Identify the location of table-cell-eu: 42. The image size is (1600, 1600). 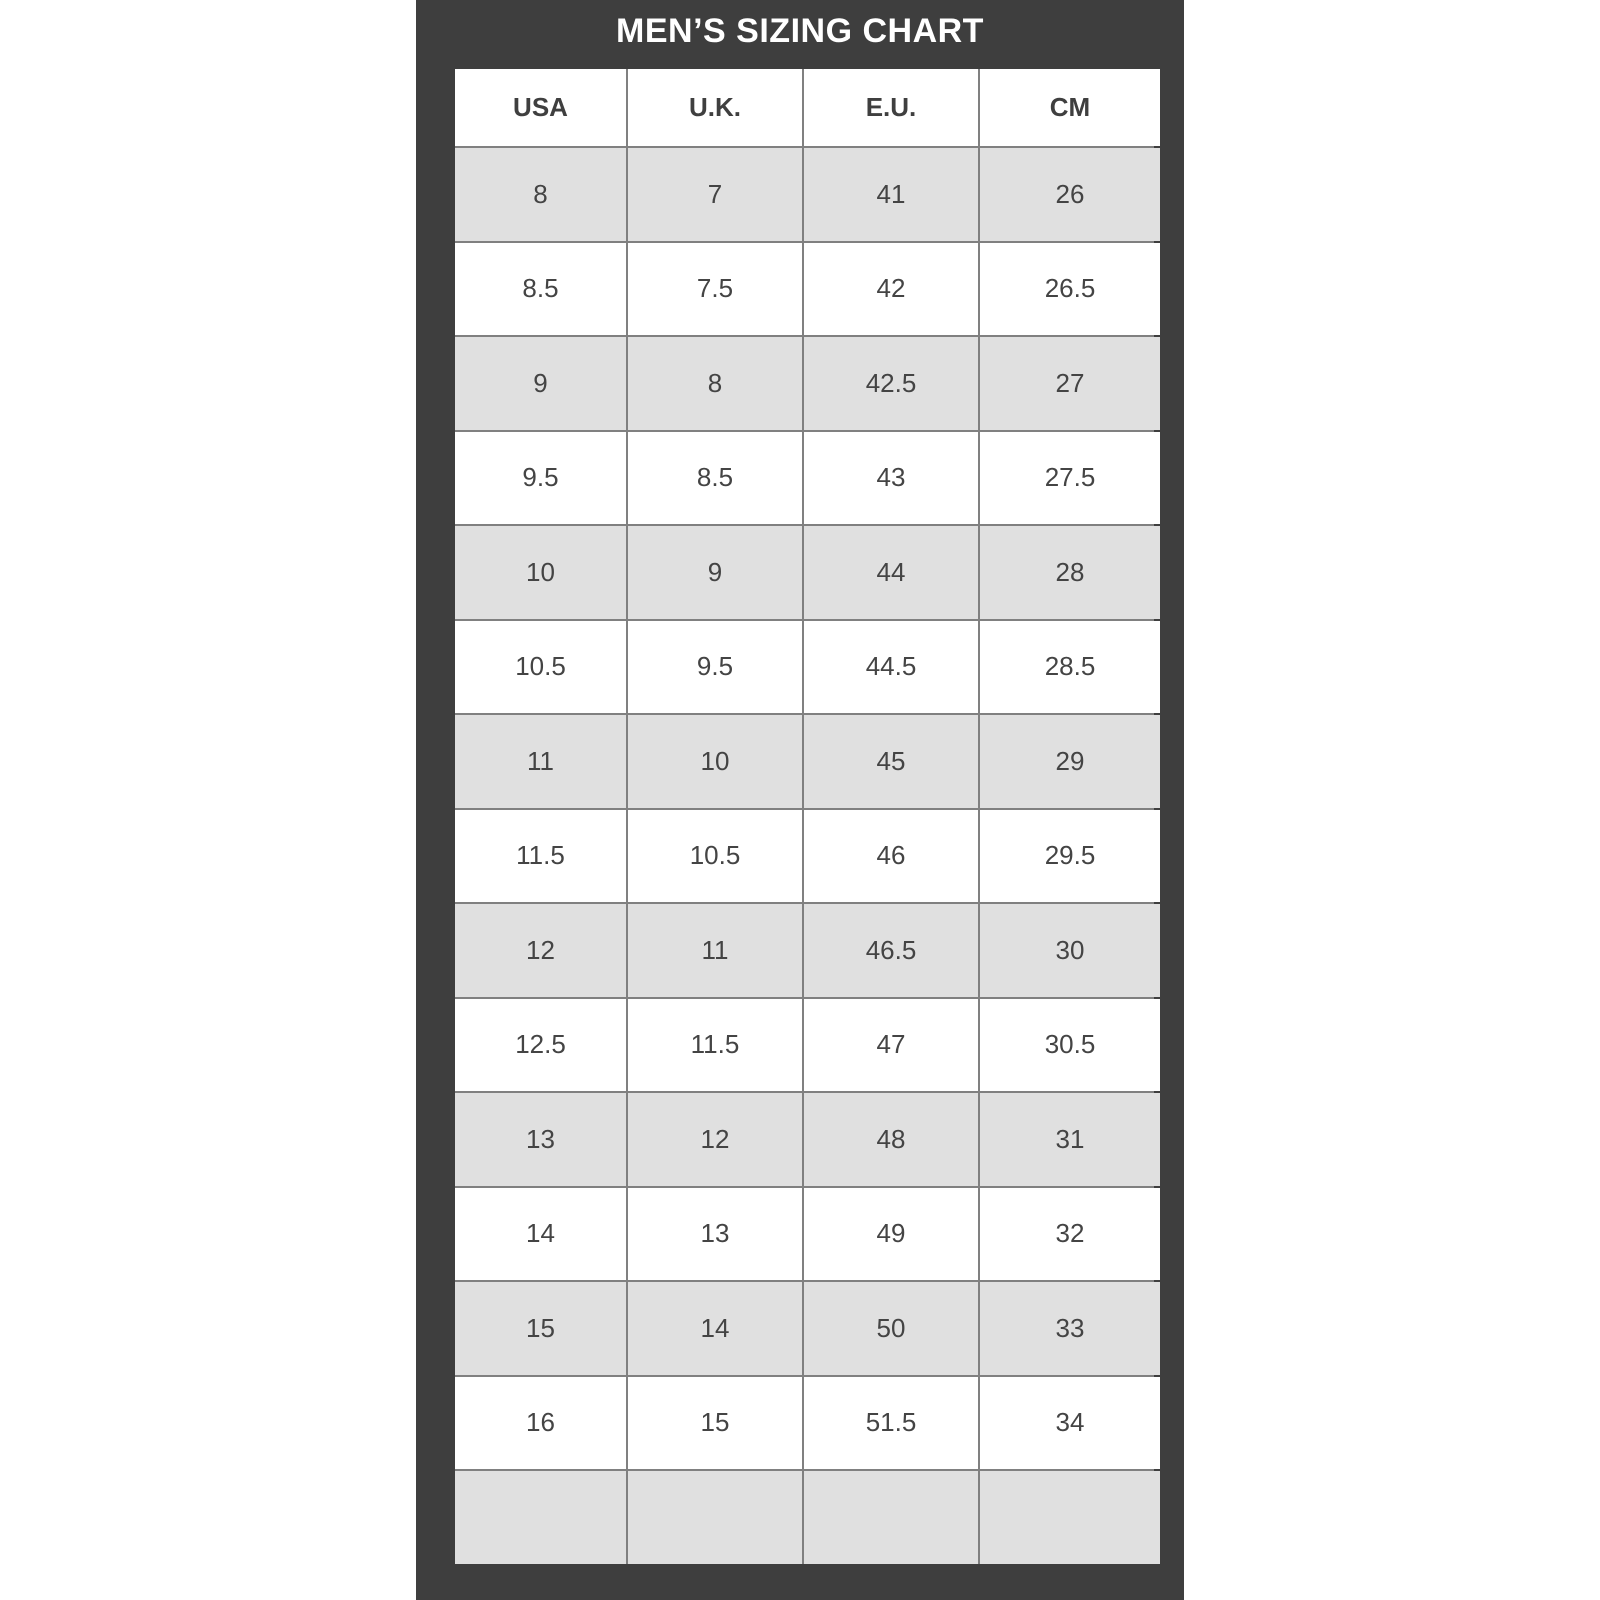
(891, 288).